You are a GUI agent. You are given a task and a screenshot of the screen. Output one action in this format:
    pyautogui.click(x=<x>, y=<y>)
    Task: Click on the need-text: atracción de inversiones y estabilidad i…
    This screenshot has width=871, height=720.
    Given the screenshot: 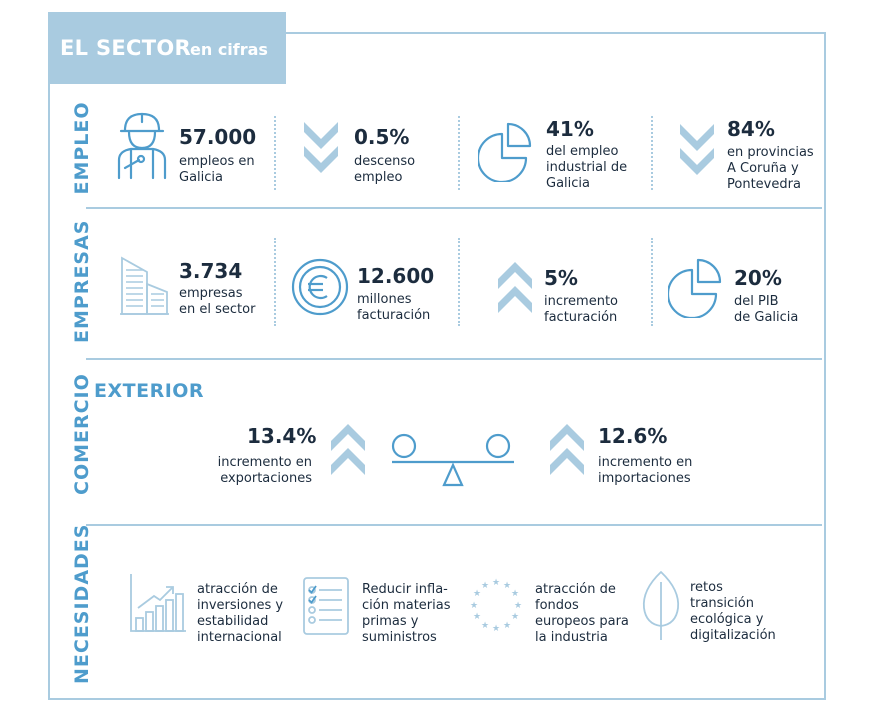 What is the action you would take?
    pyautogui.click(x=240, y=613)
    